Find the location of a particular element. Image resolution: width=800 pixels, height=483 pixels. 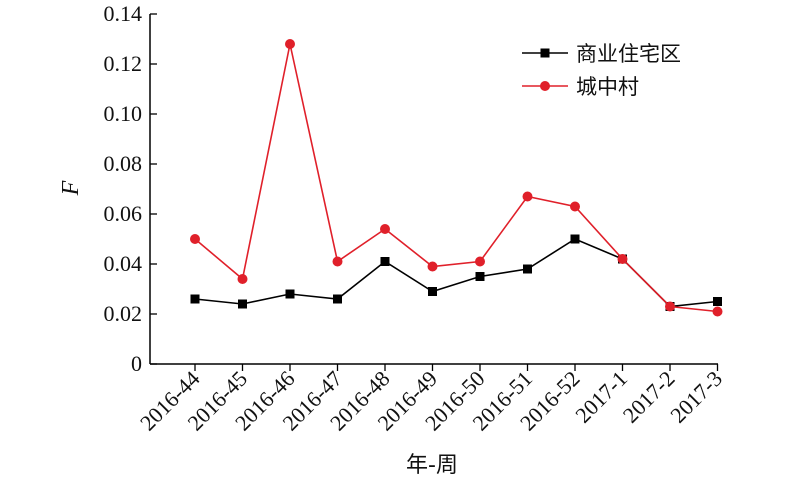

x-tick-label: 2017-3 is located at coordinates (696, 397).